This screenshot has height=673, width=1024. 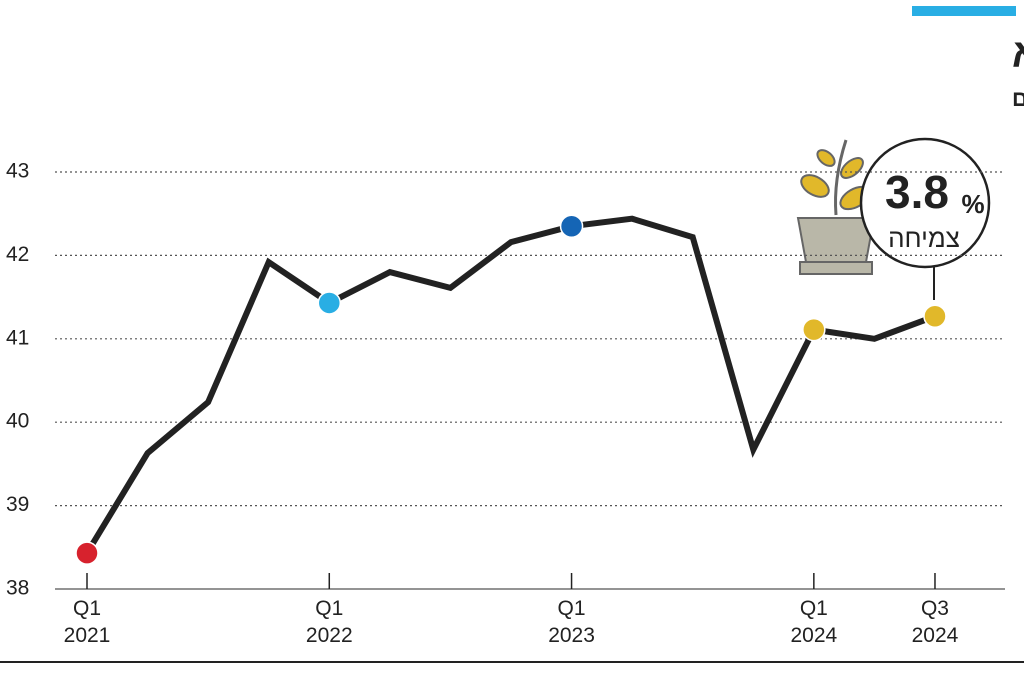 I want to click on x-tick-label: Q3 2024, so click(x=935, y=622).